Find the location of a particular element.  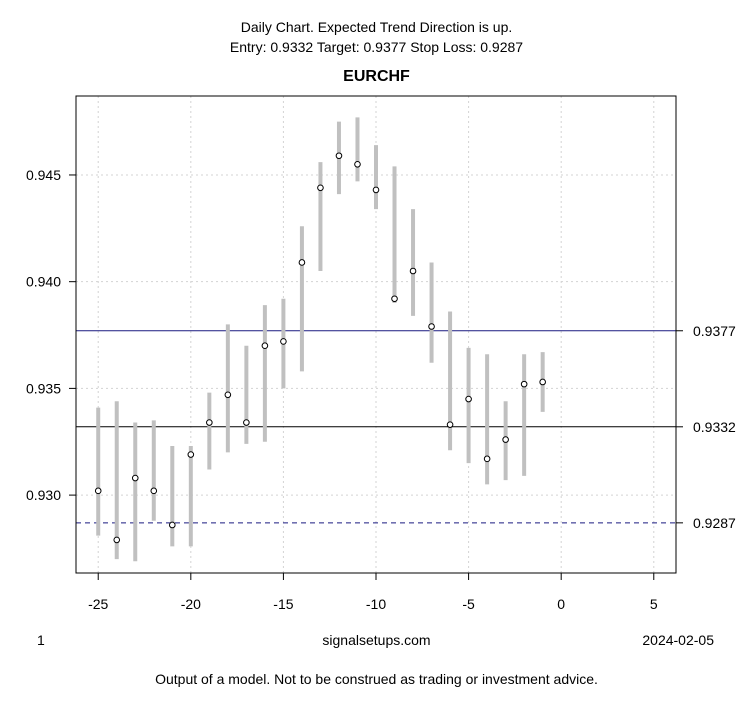

source-website: signalsetups.com is located at coordinates (376, 640).